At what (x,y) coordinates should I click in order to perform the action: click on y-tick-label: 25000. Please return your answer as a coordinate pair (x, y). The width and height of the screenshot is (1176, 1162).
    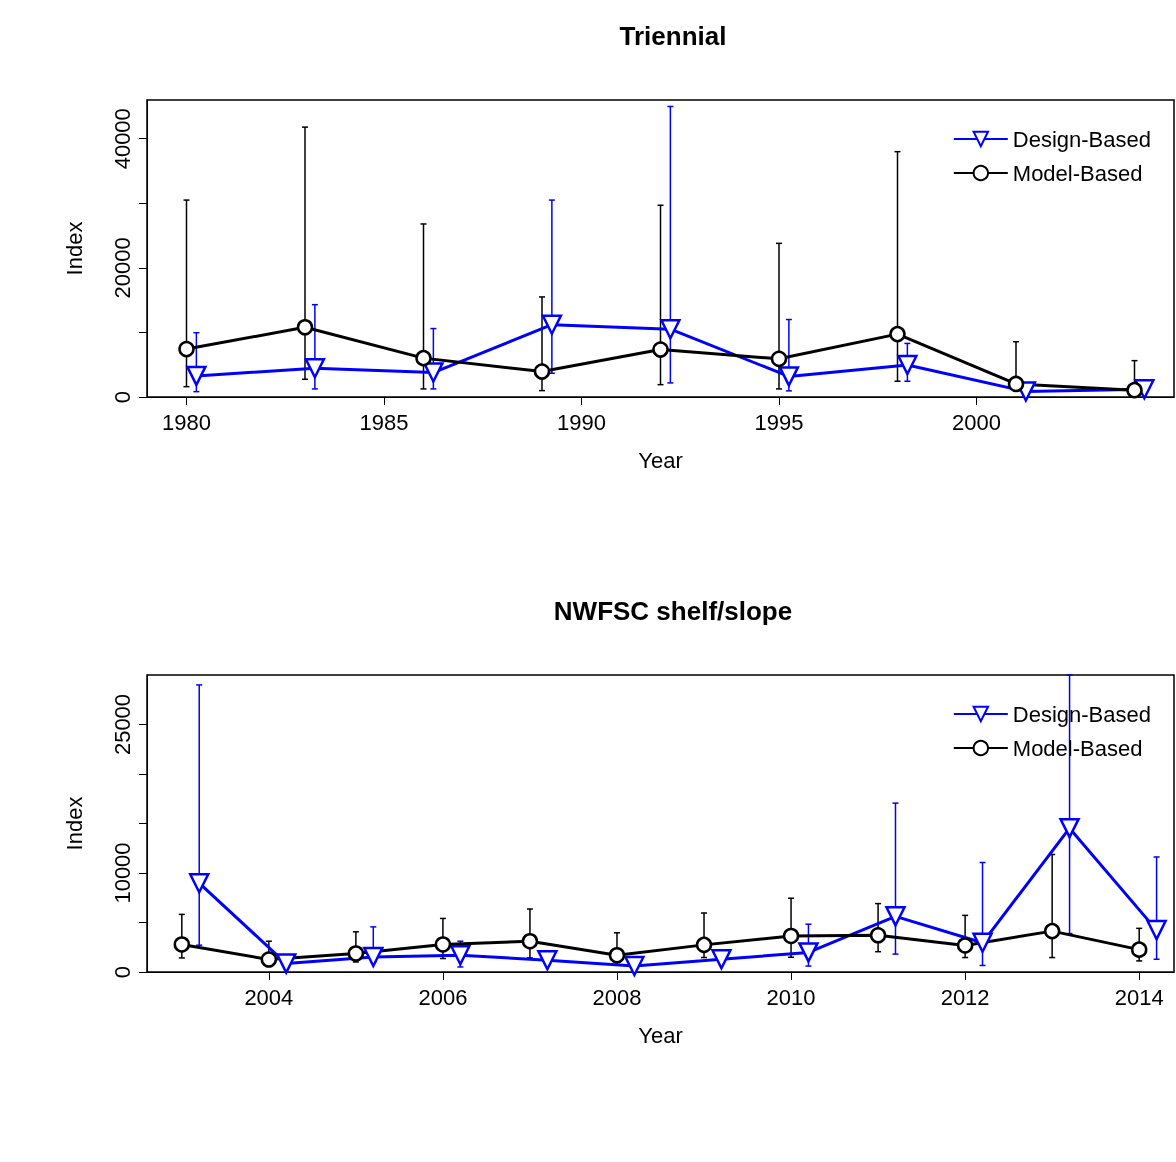
    Looking at the image, I should click on (122, 724).